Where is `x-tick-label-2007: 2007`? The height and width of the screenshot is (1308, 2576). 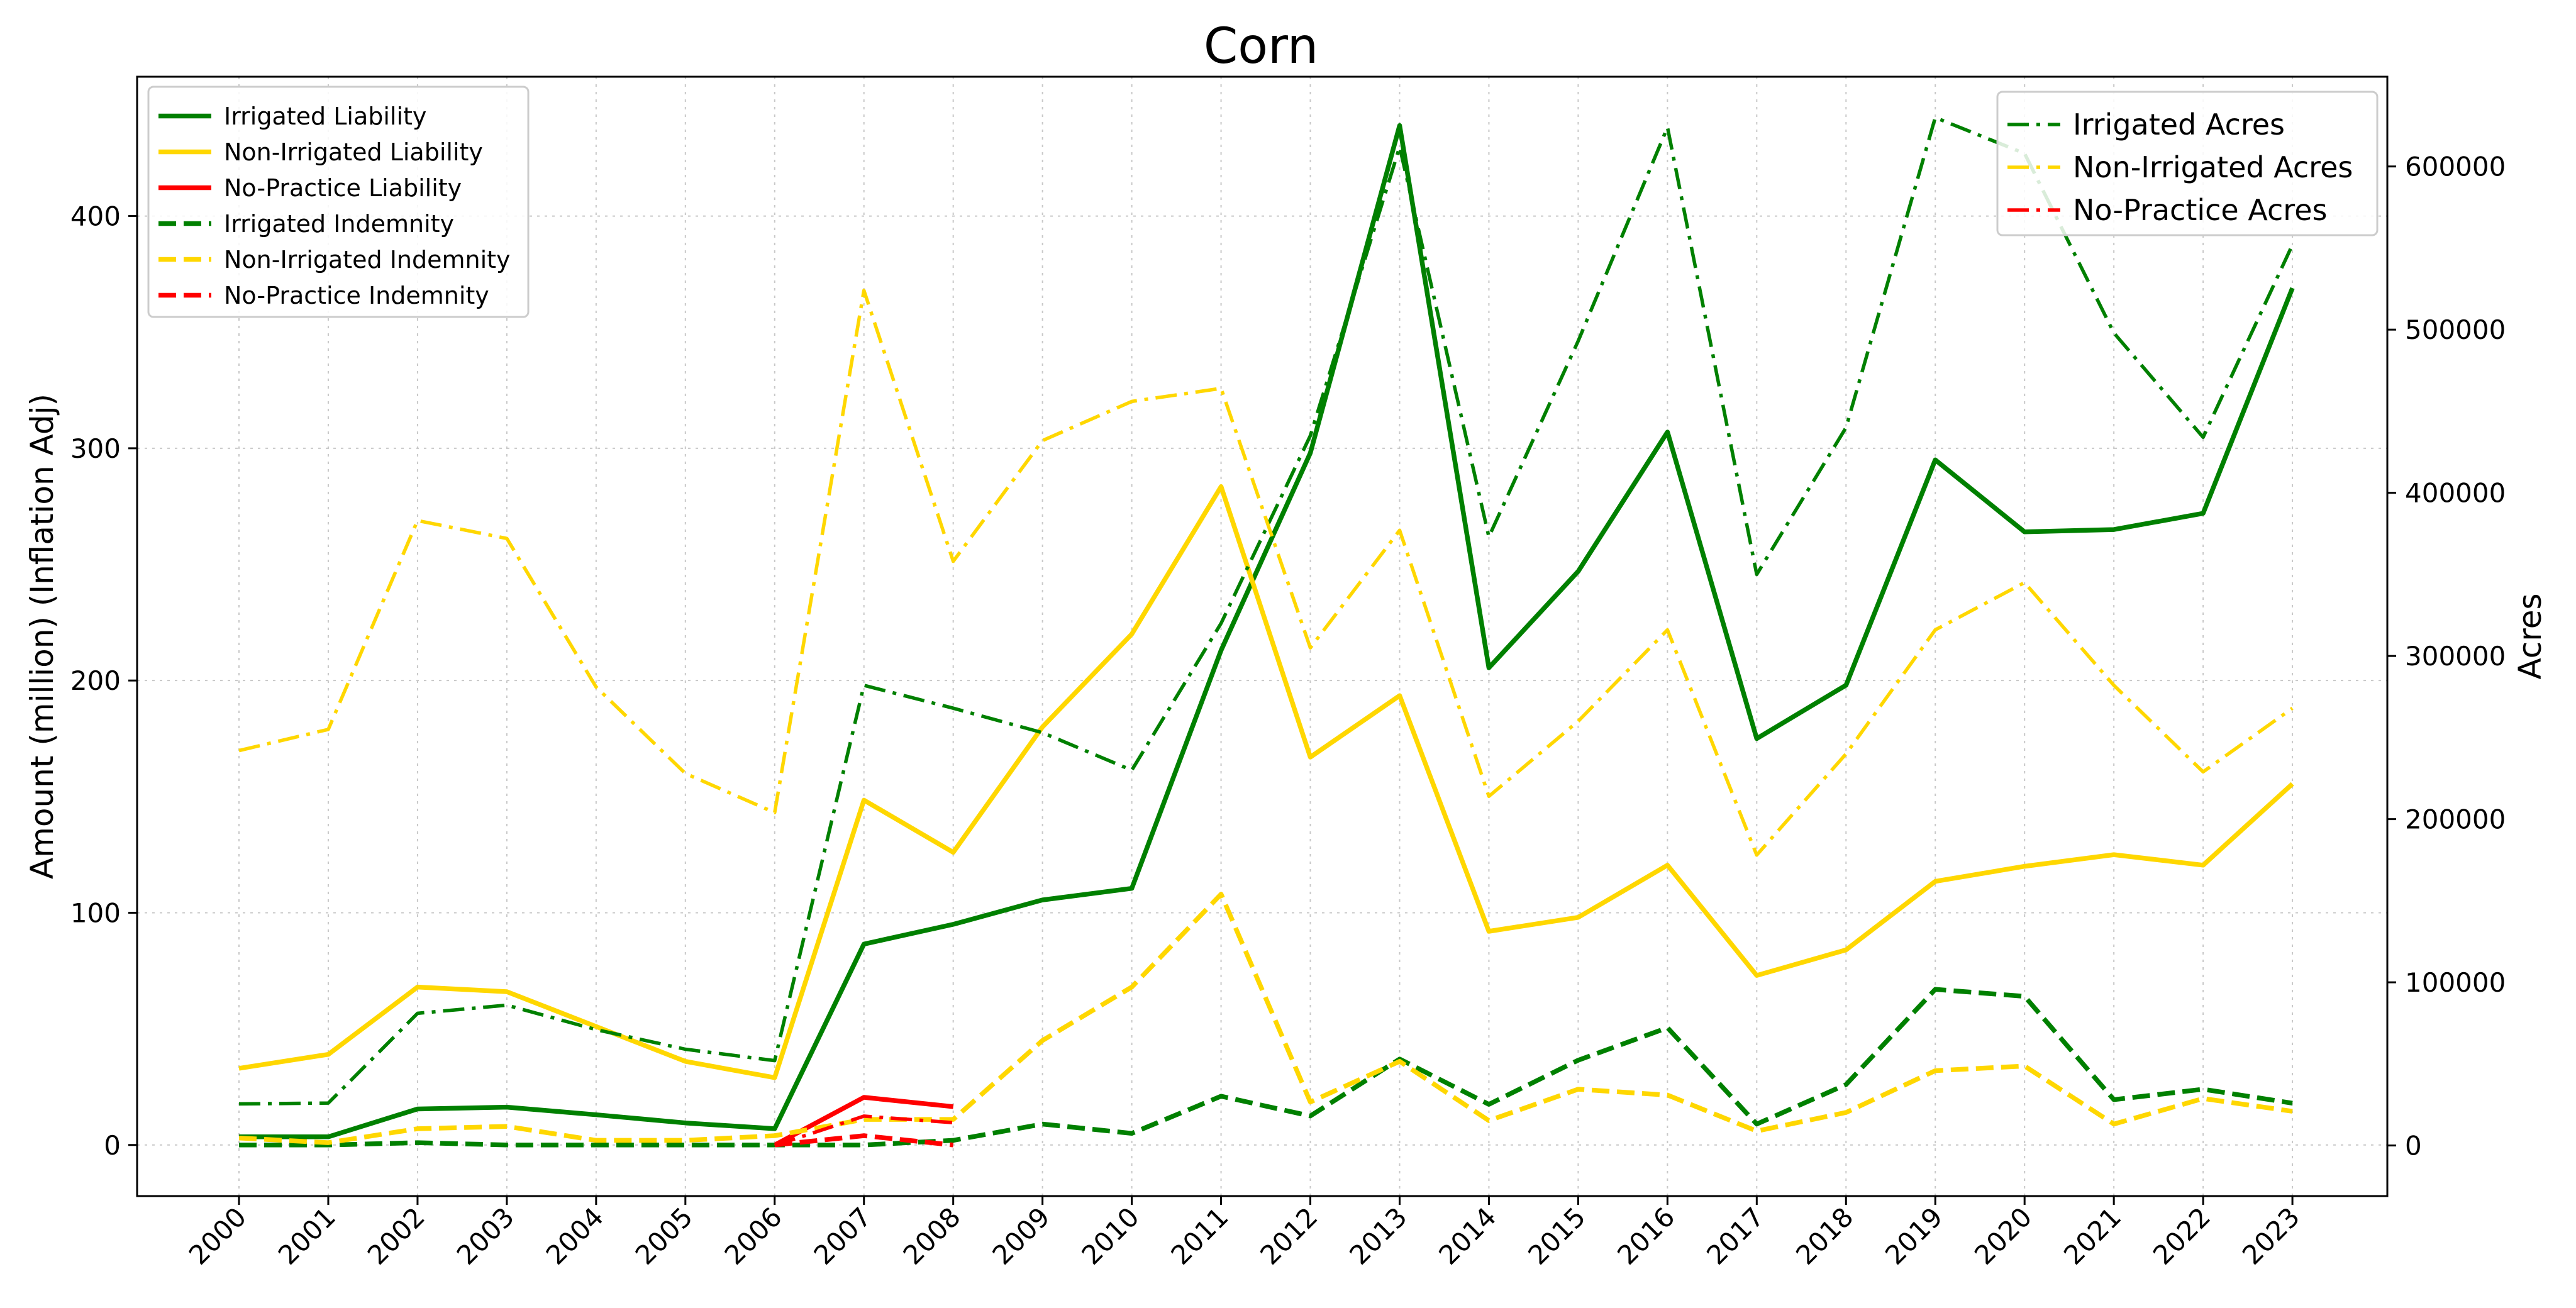 x-tick-label-2007: 2007 is located at coordinates (842, 1235).